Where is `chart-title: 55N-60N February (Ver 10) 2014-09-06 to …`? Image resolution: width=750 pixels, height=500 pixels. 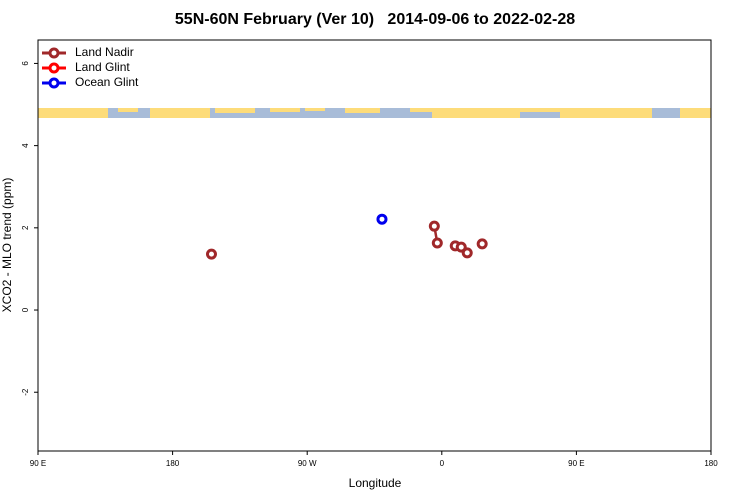 chart-title: 55N-60N February (Ver 10) 2014-09-06 to … is located at coordinates (375, 19).